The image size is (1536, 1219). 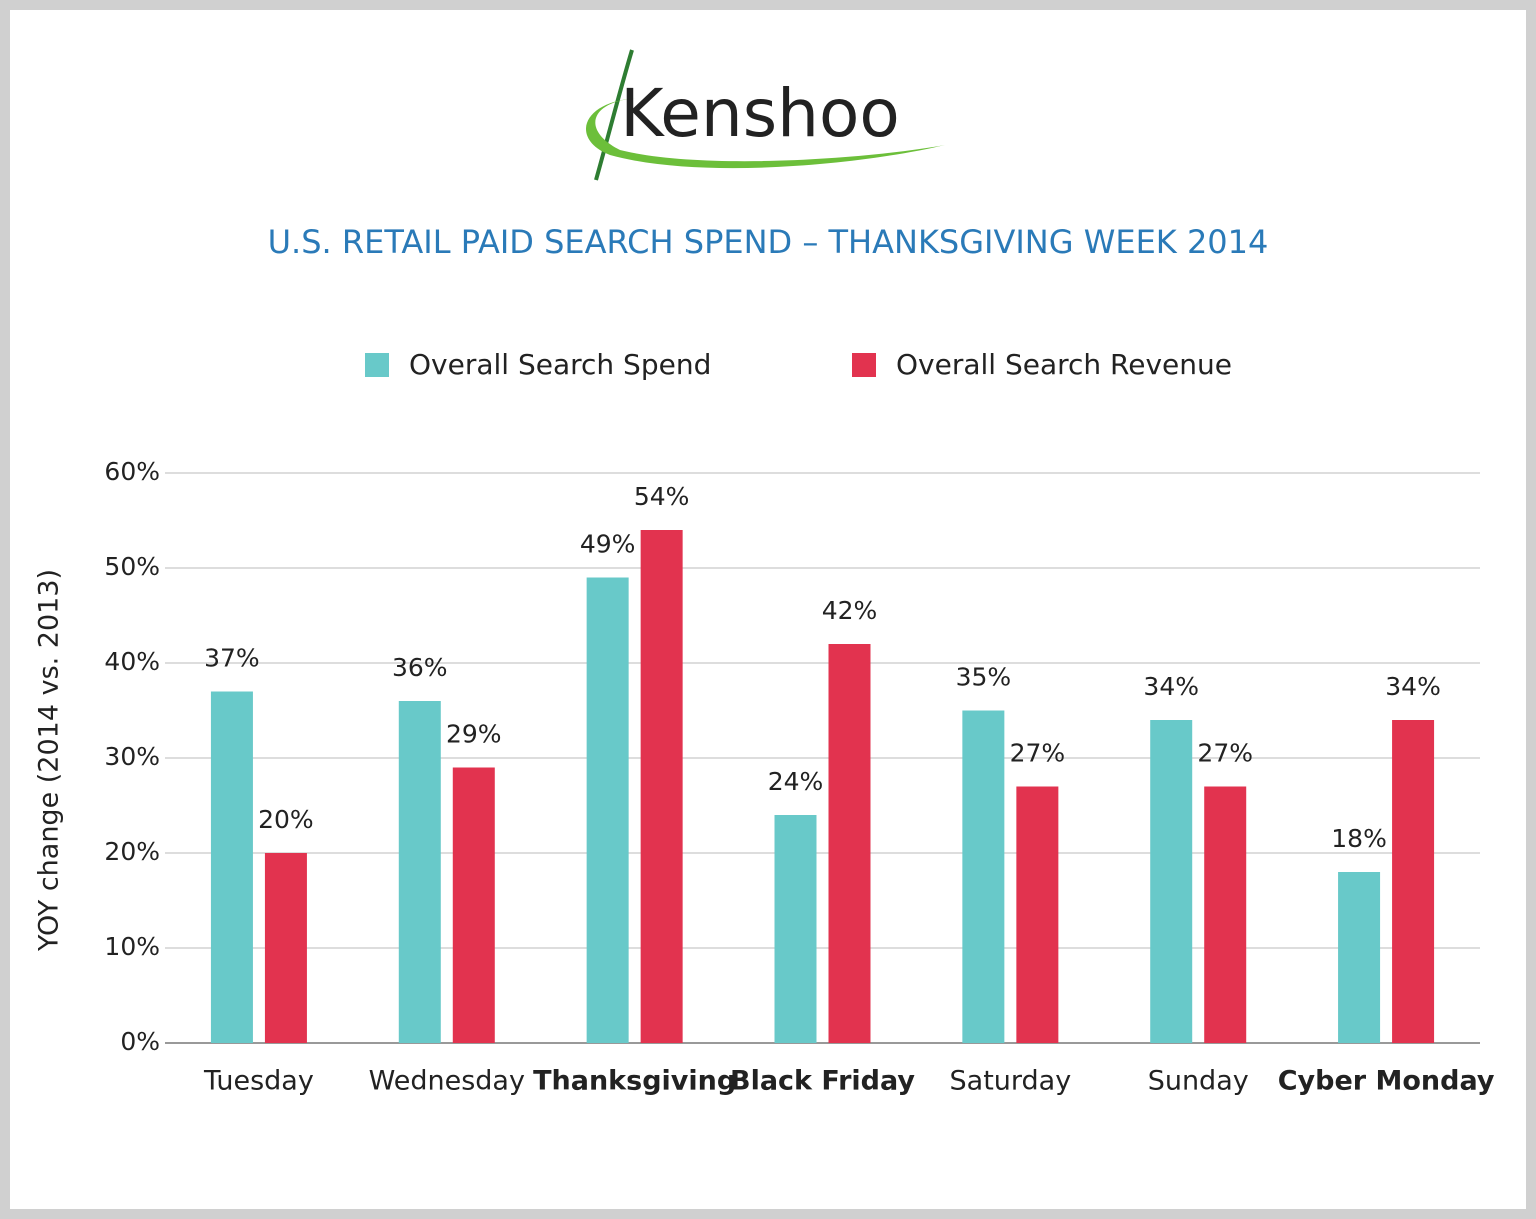 I want to click on value-label: 49%, so click(x=608, y=544).